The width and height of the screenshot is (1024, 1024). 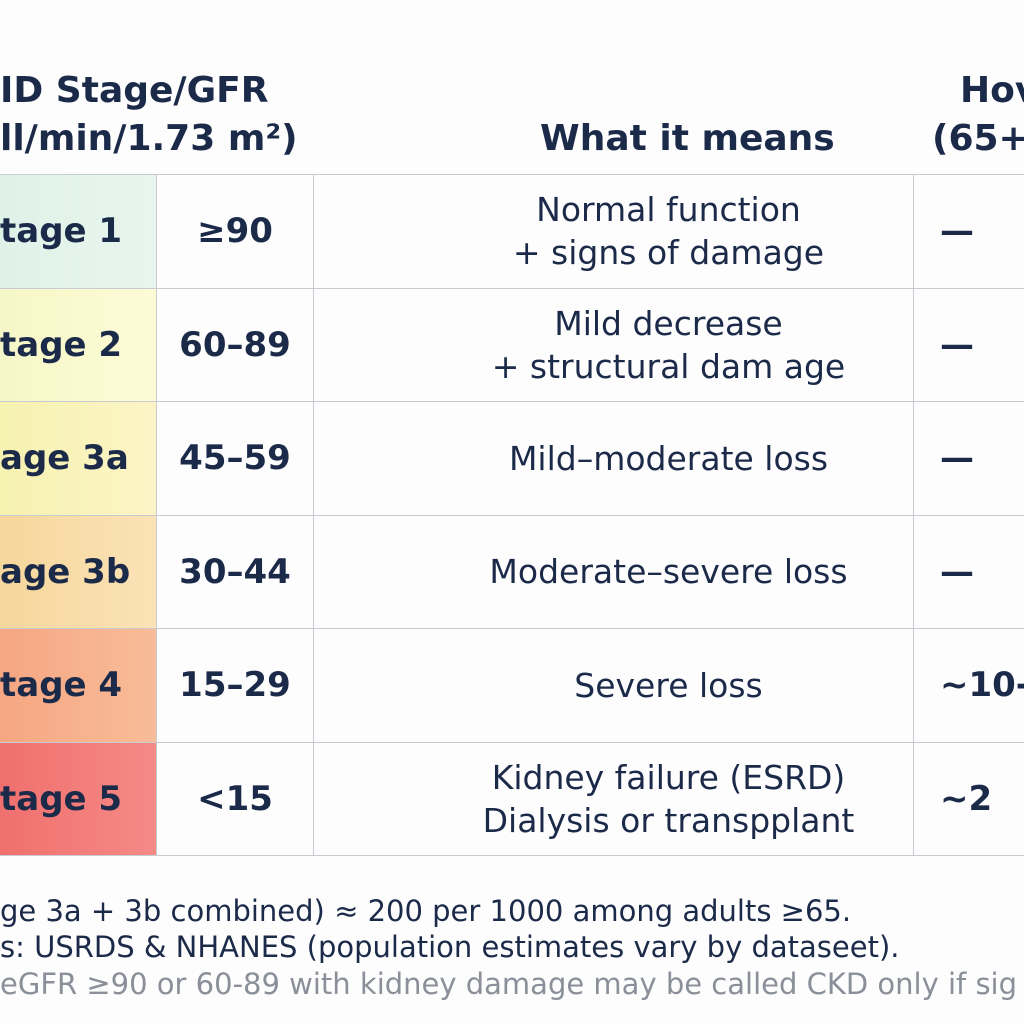 What do you see at coordinates (668, 253) in the screenshot?
I see `meaning-line: + signs of damage` at bounding box center [668, 253].